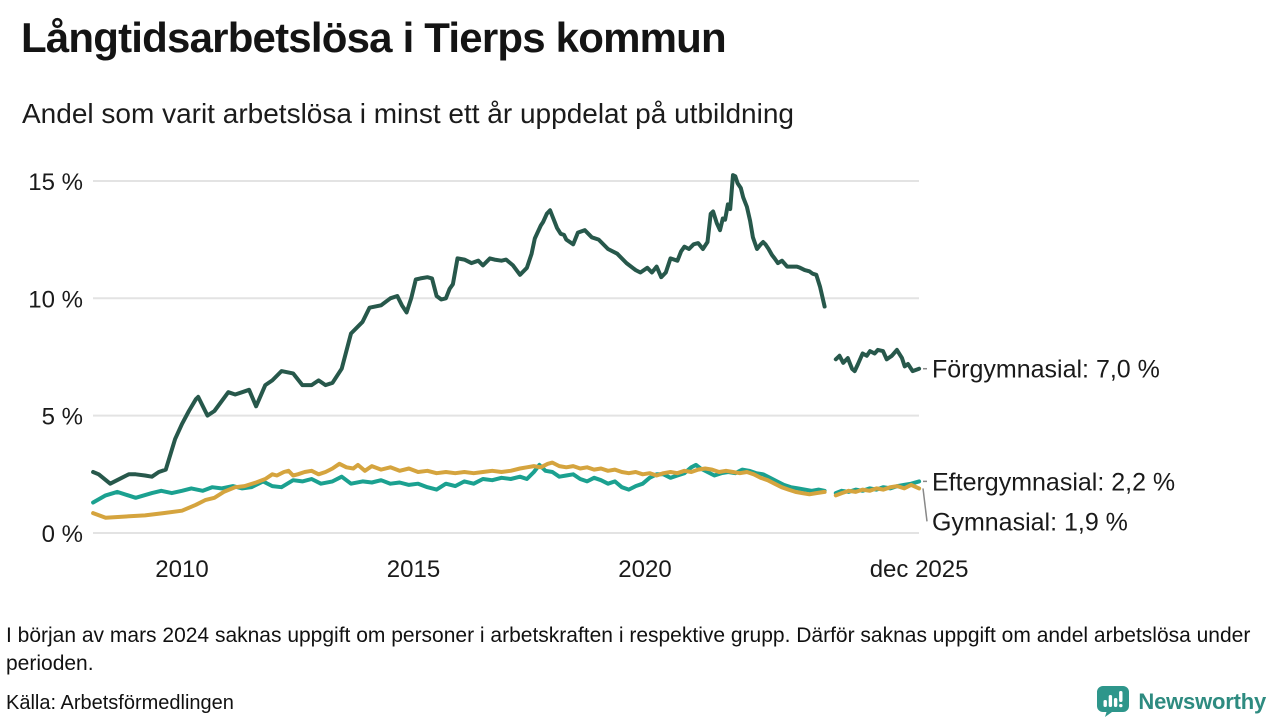 The height and width of the screenshot is (720, 1280). I want to click on y-tick-label: 0 %, so click(62, 534).